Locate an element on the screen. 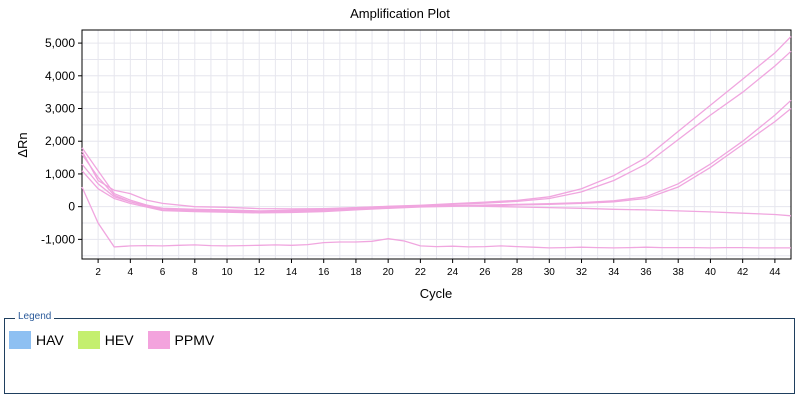 The width and height of the screenshot is (800, 400). y-tick-label: 0 is located at coordinates (71, 207).